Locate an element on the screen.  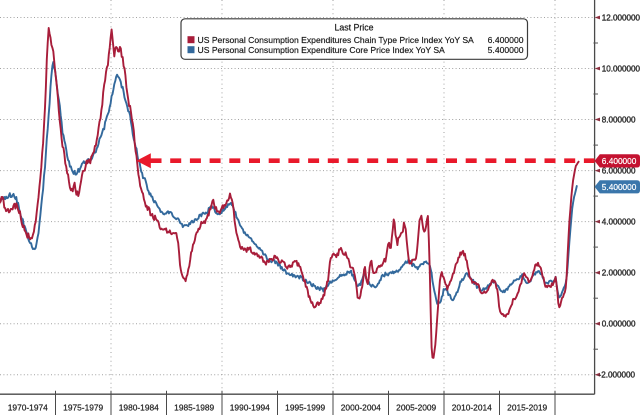
svg-text: 1975-1979 is located at coordinates (83, 408).